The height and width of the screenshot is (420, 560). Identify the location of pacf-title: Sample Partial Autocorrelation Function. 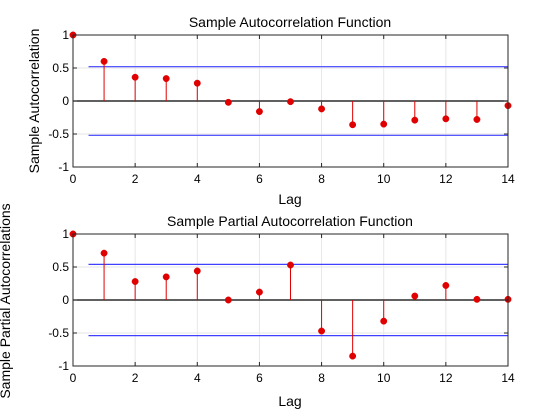
(290, 221).